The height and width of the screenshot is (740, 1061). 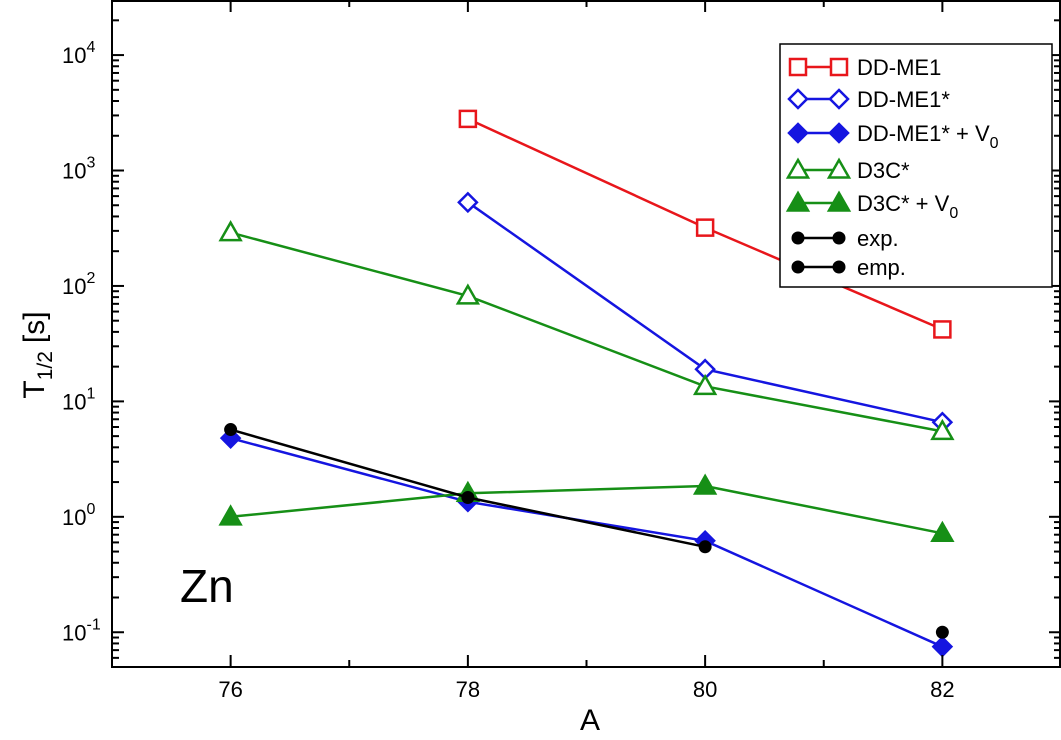 What do you see at coordinates (848, 267) in the screenshot?
I see `legend-item-7: emp.` at bounding box center [848, 267].